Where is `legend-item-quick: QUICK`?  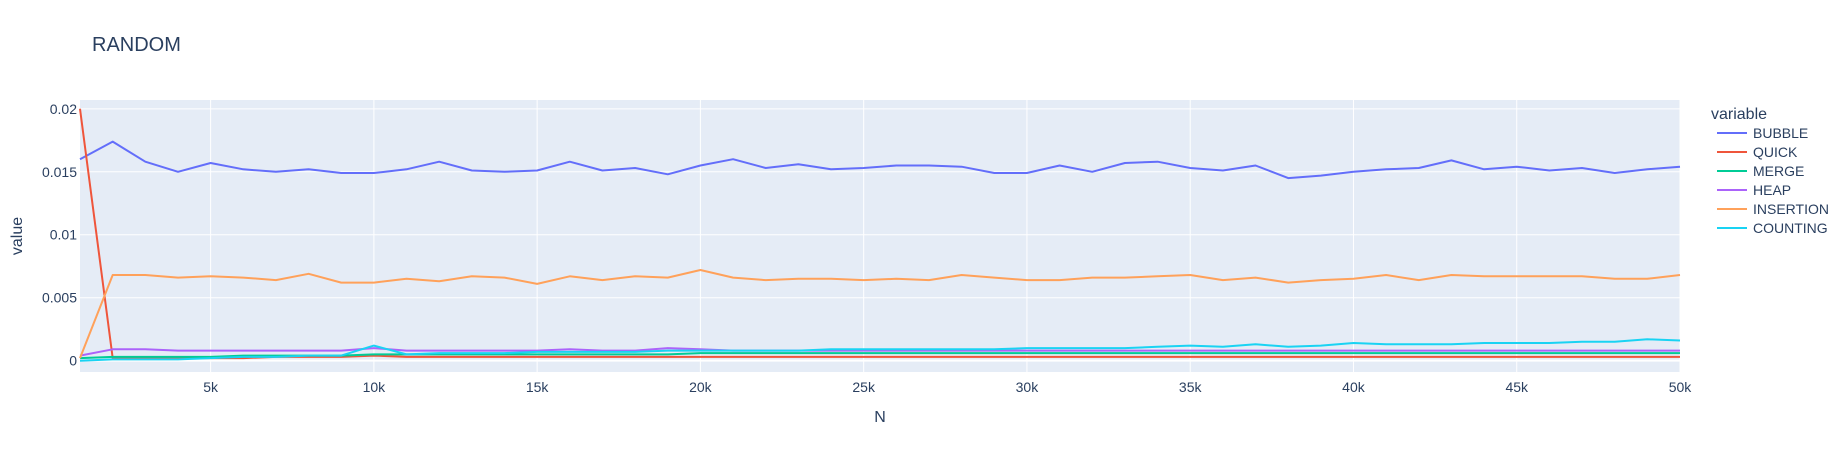
legend-item-quick: QUICK is located at coordinates (1757, 152).